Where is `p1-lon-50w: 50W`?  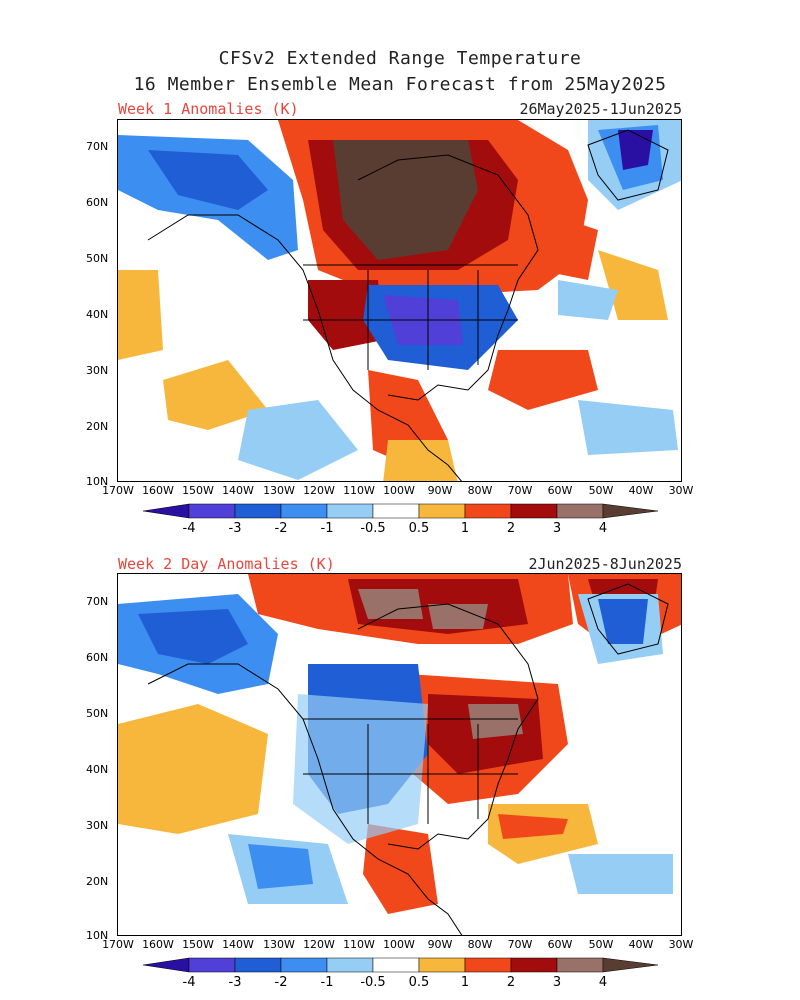 p1-lon-50w: 50W is located at coordinates (601, 490).